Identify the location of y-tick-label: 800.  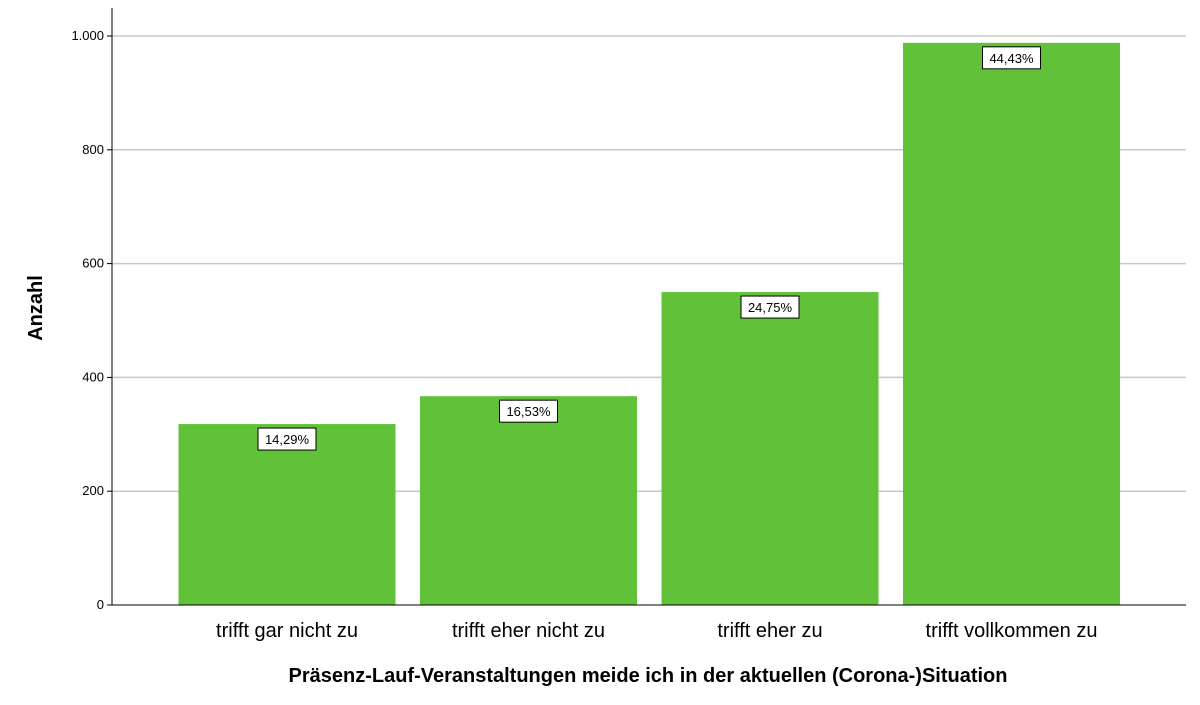
(93, 149).